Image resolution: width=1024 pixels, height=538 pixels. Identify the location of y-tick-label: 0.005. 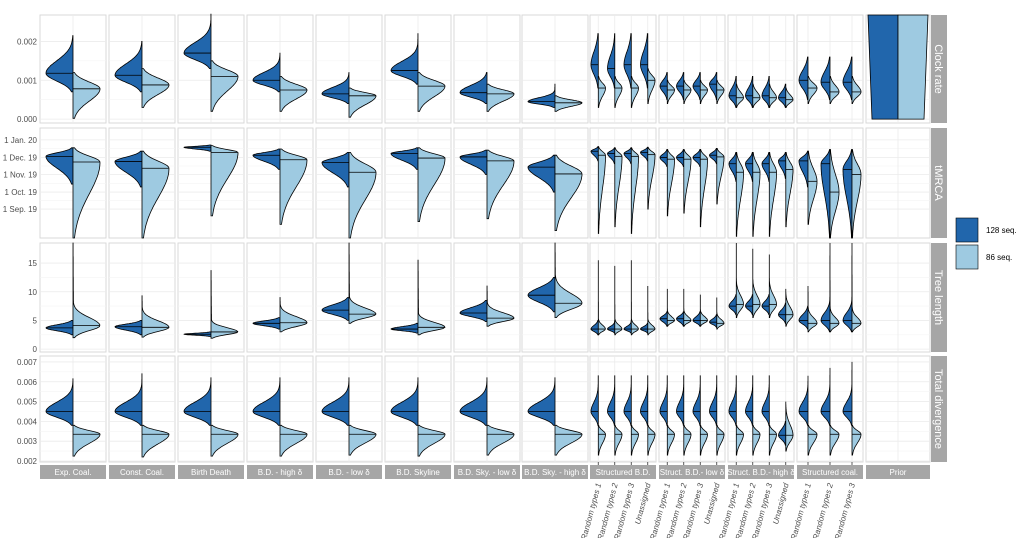
(27, 402).